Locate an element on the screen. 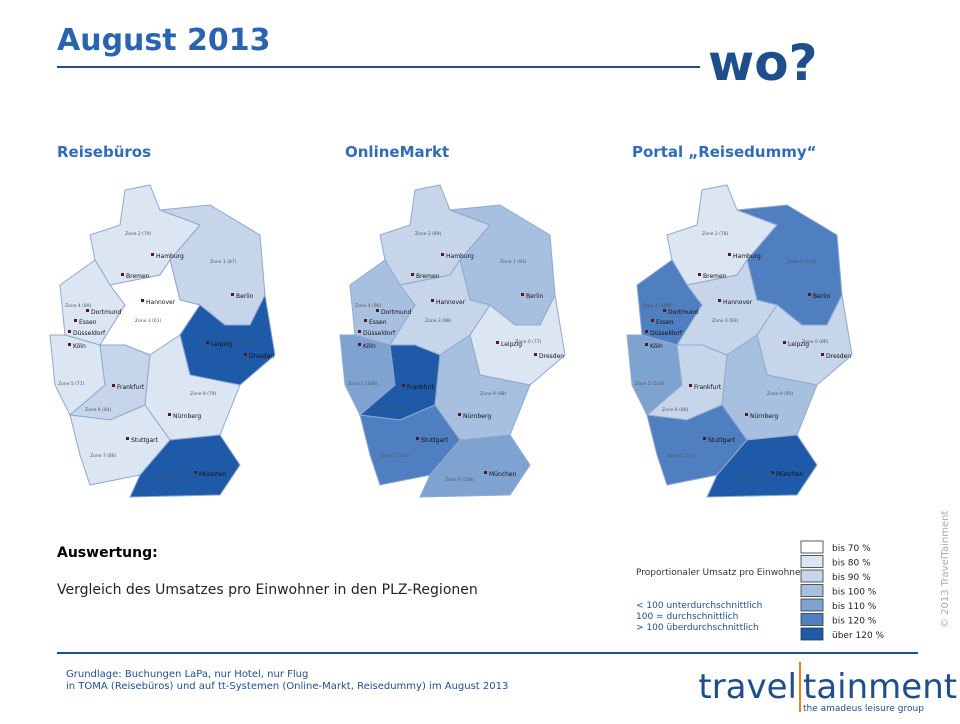  city-label: Dortmund is located at coordinates (396, 312).